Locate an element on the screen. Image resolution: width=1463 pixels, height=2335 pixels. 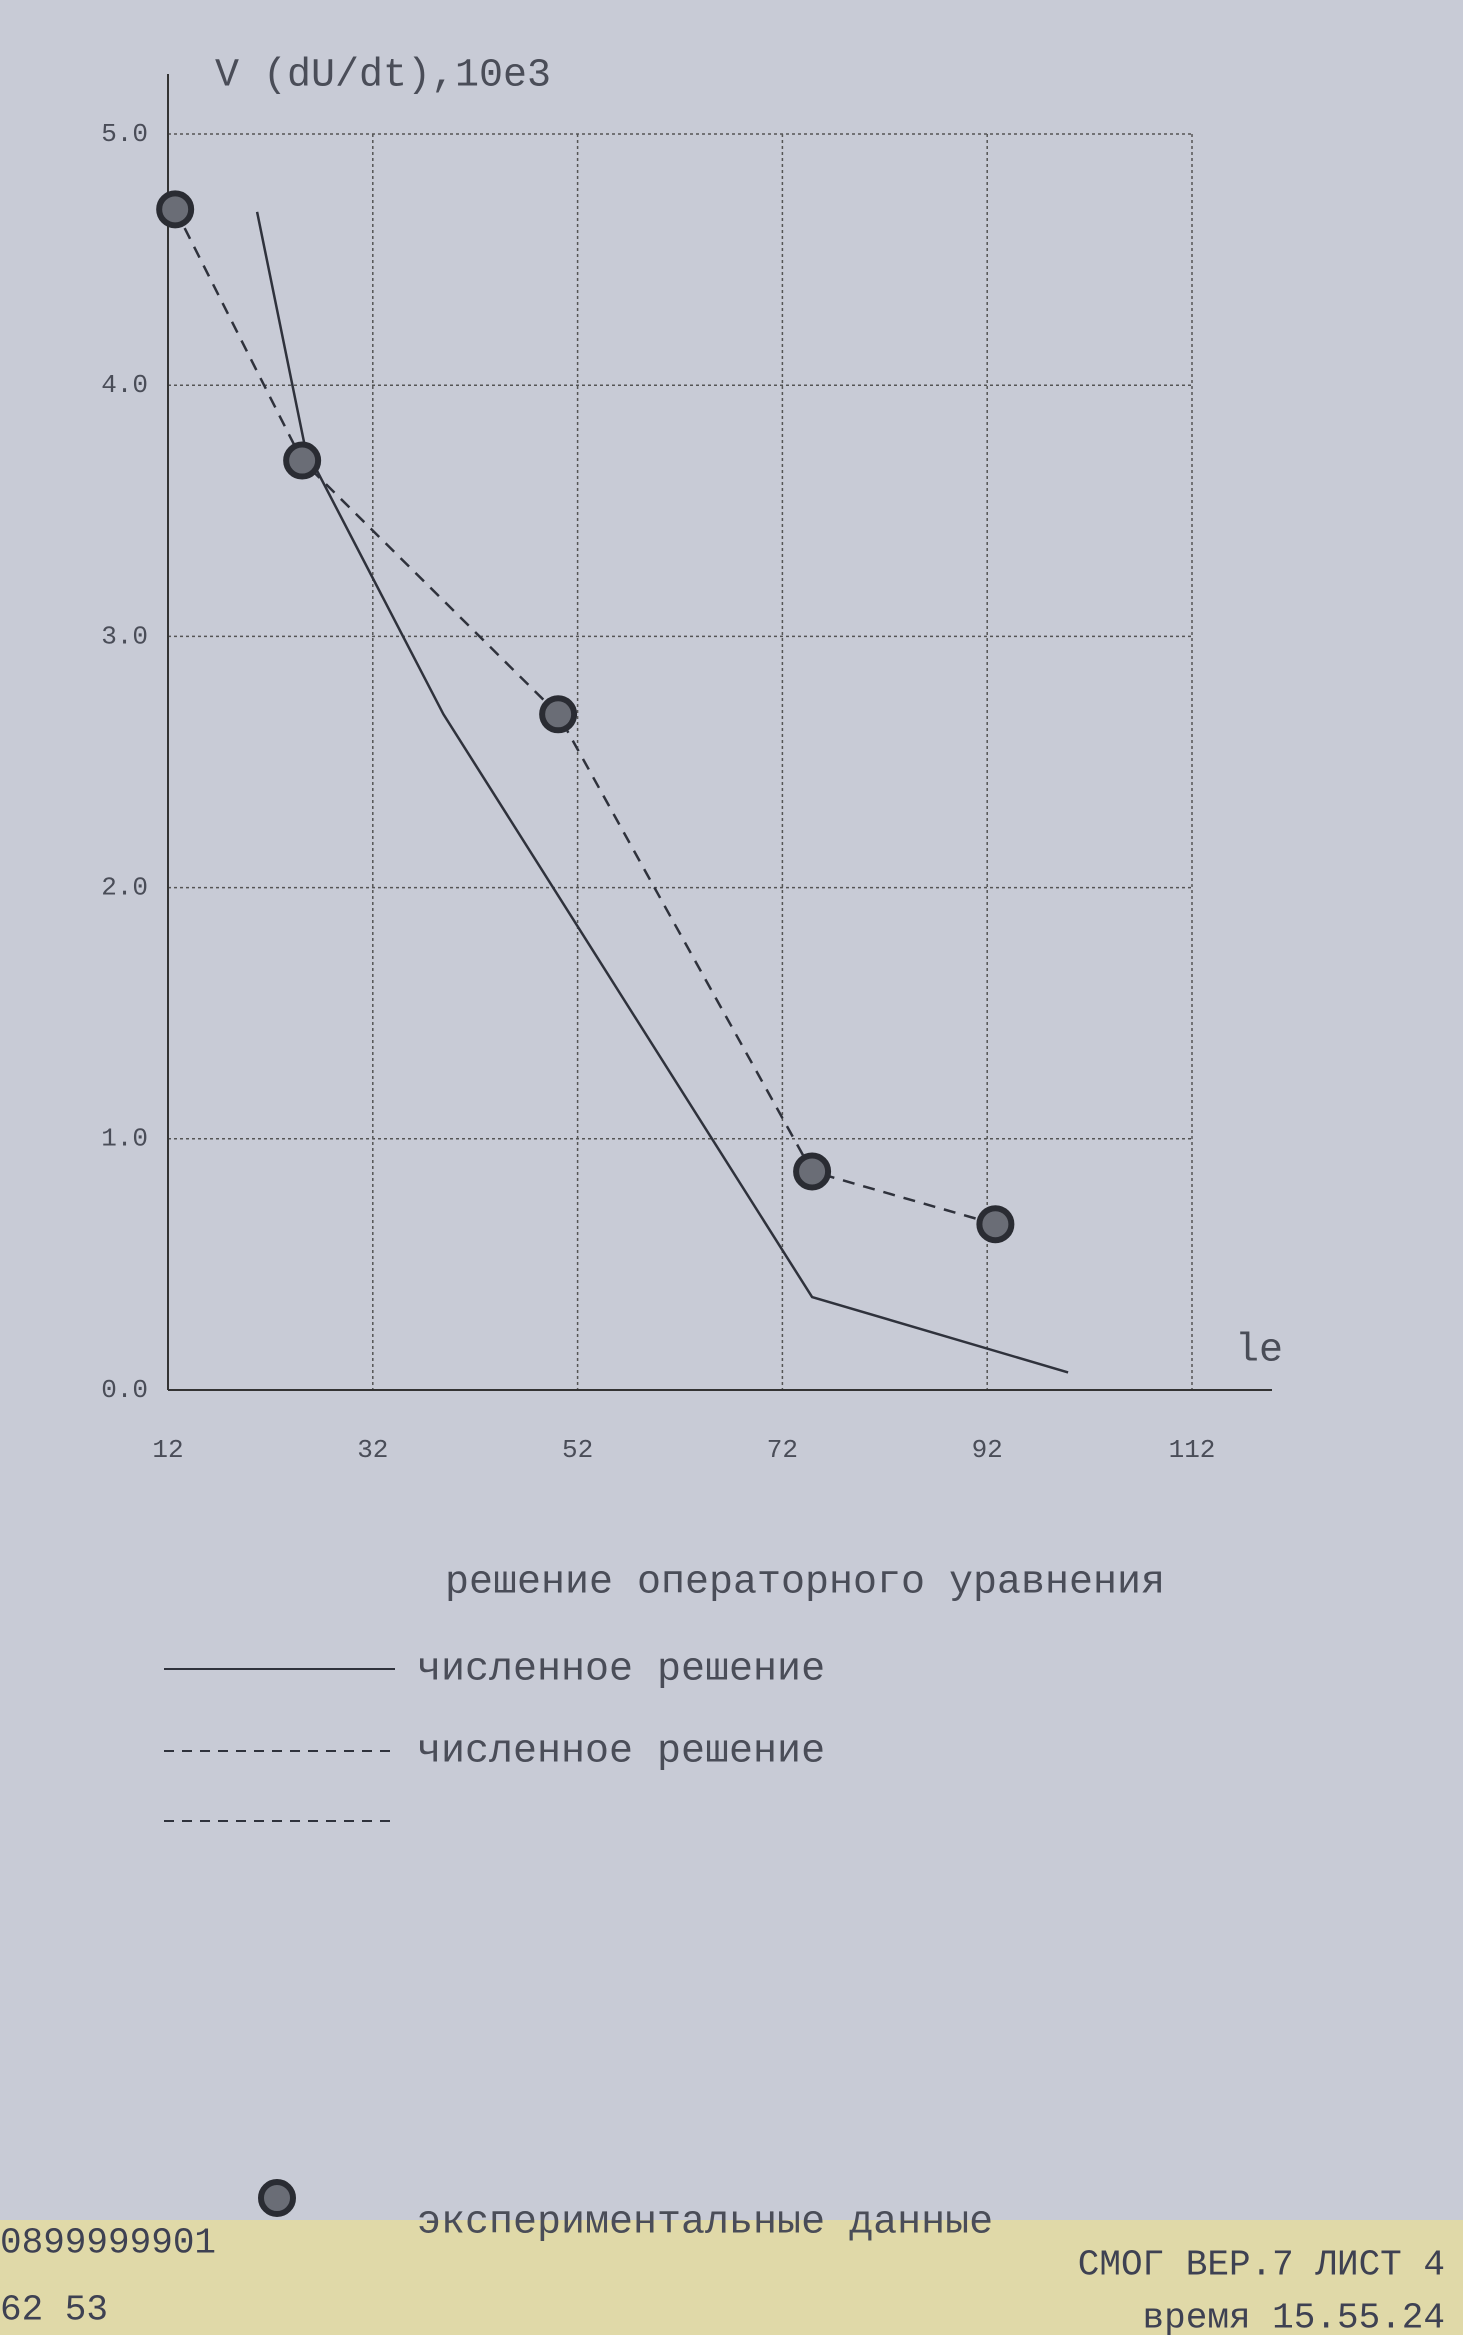
x-axis-label: le is located at coordinates (1259, 1351).